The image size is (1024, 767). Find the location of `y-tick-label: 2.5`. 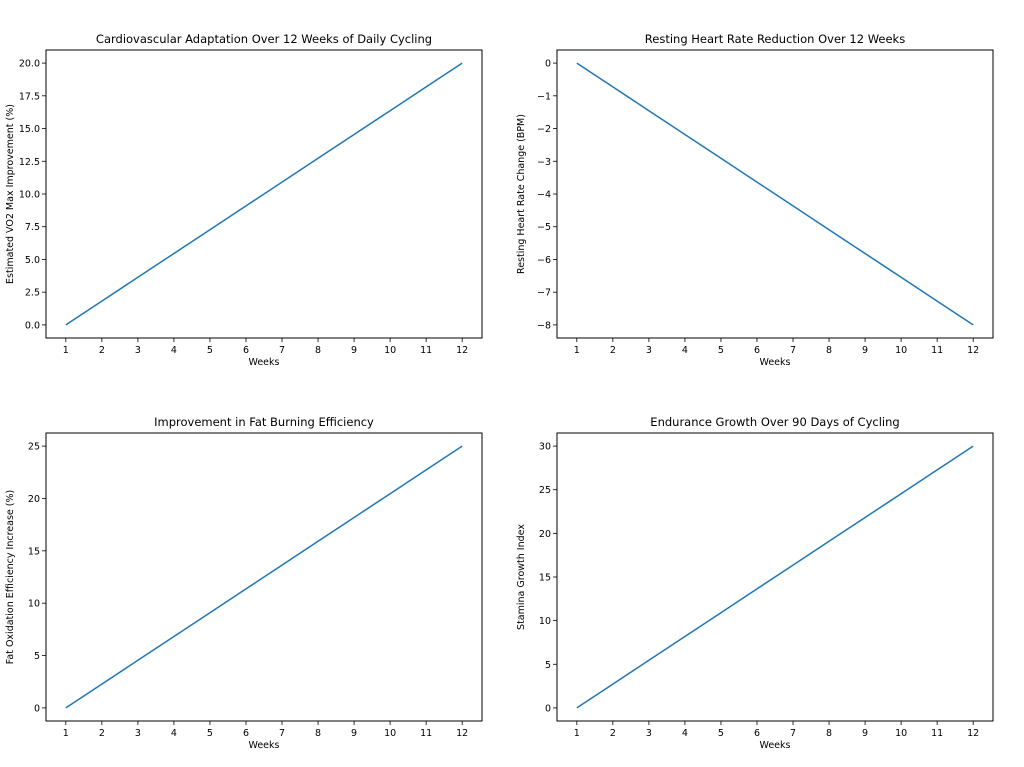

y-tick-label: 2.5 is located at coordinates (32, 293).